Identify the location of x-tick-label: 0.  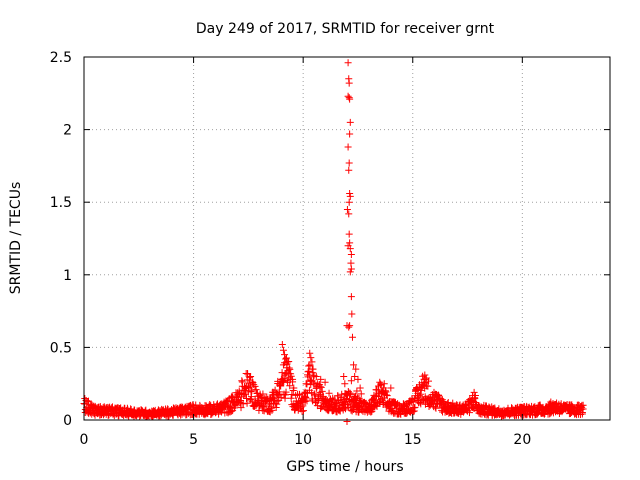
(84, 440).